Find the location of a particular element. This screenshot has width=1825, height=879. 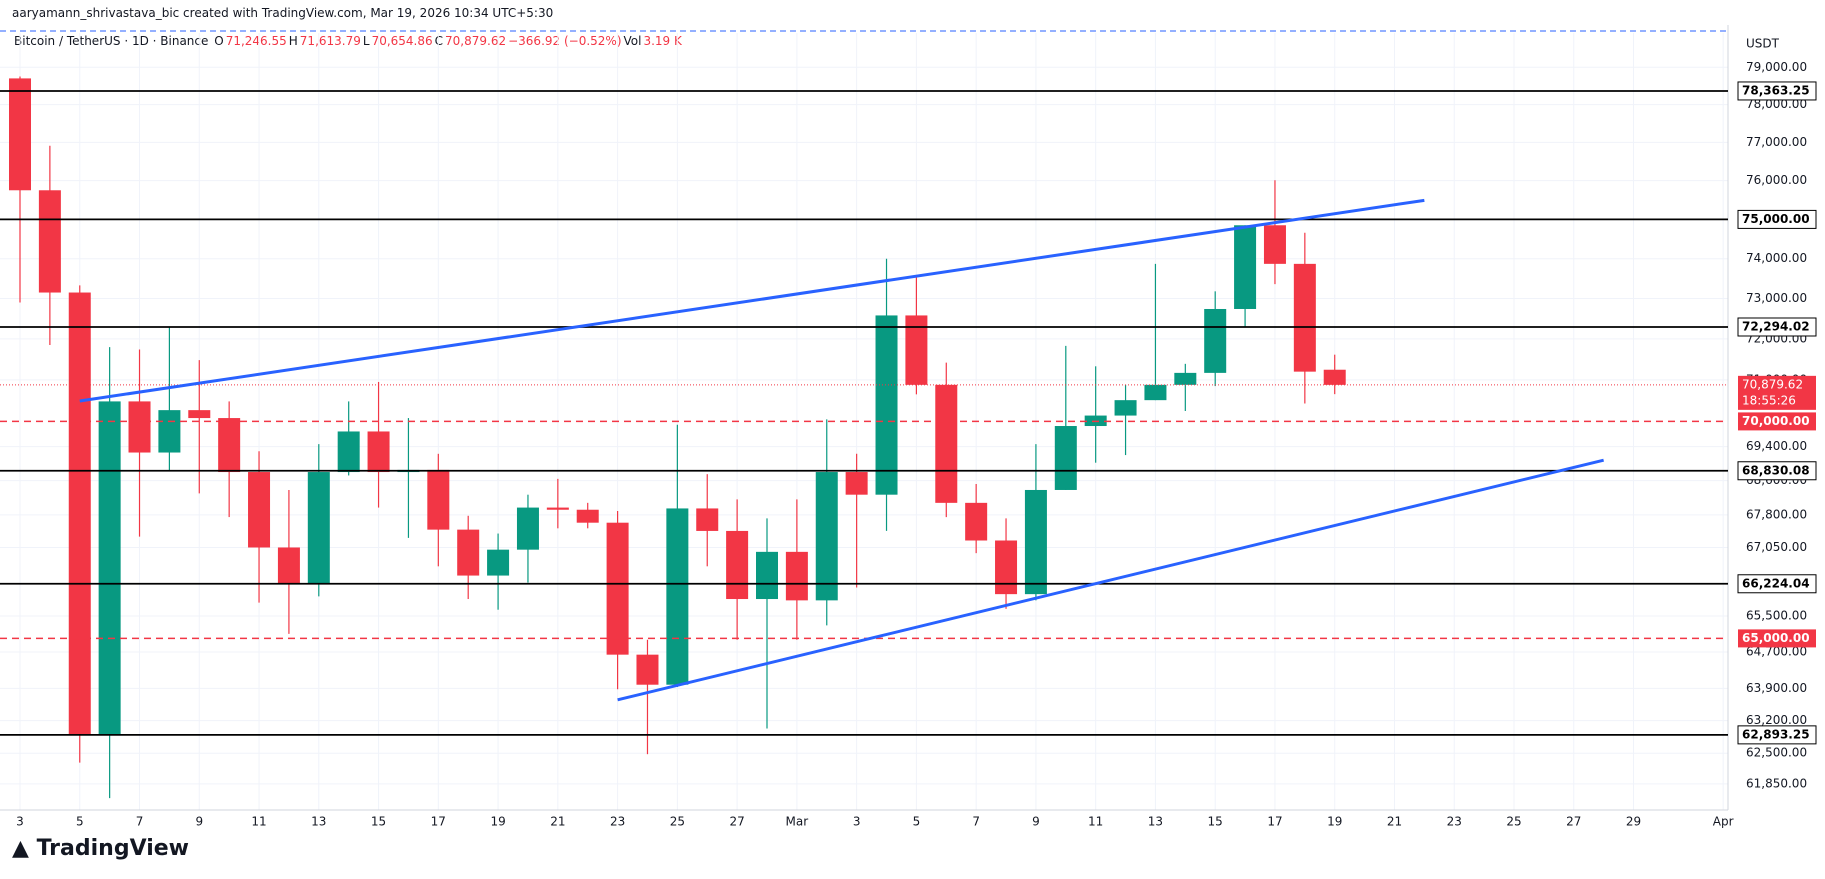

last-price-label: 70,879.62 is located at coordinates (1772, 384).